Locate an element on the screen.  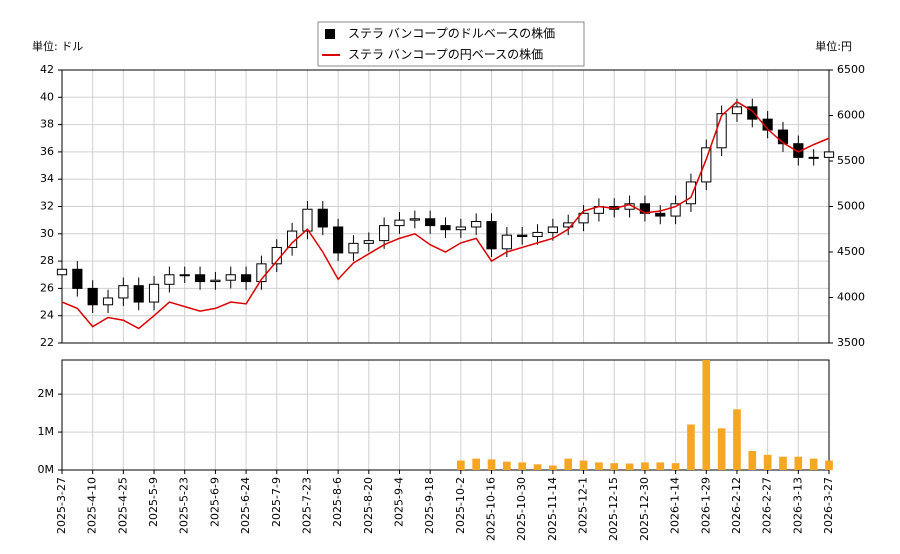
x-tick-label: 2026-1-14 is located at coordinates (675, 505).